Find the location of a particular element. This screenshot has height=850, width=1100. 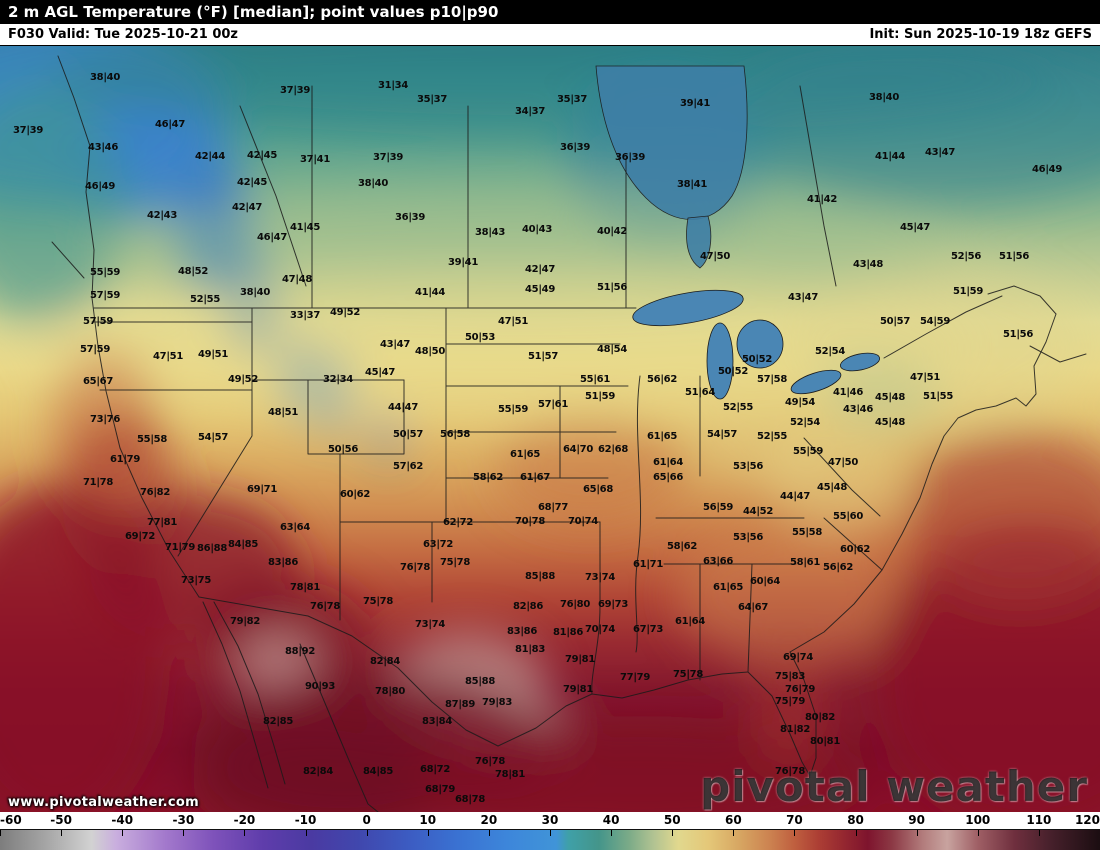

lake-superior is located at coordinates (688, 308).